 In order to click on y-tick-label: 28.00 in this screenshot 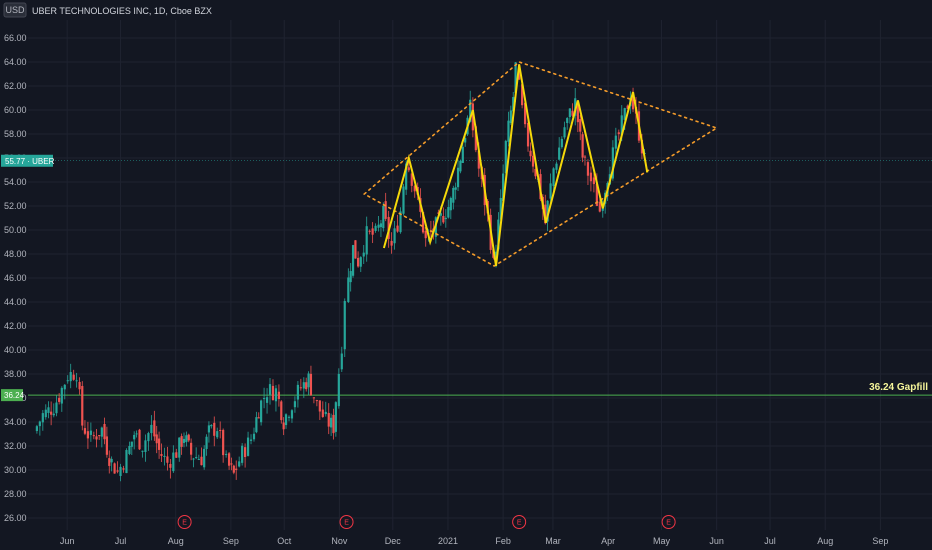, I will do `click(15, 494)`.